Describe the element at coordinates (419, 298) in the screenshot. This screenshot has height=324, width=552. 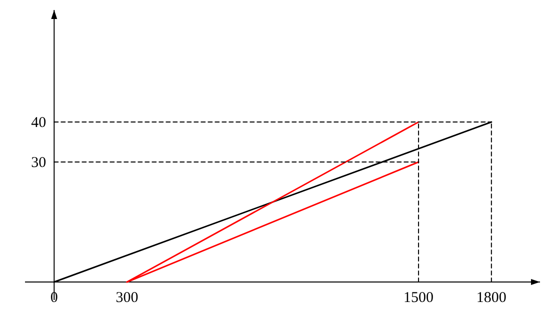
I see `x-tick-label: 1500` at that location.